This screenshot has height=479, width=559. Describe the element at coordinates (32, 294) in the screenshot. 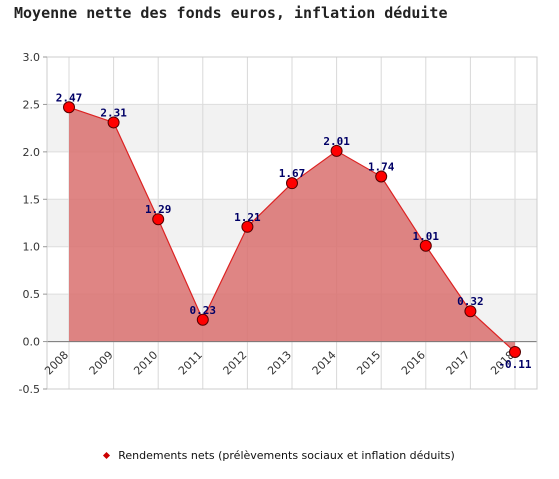

I see `y-tick-label: 0.5` at that location.